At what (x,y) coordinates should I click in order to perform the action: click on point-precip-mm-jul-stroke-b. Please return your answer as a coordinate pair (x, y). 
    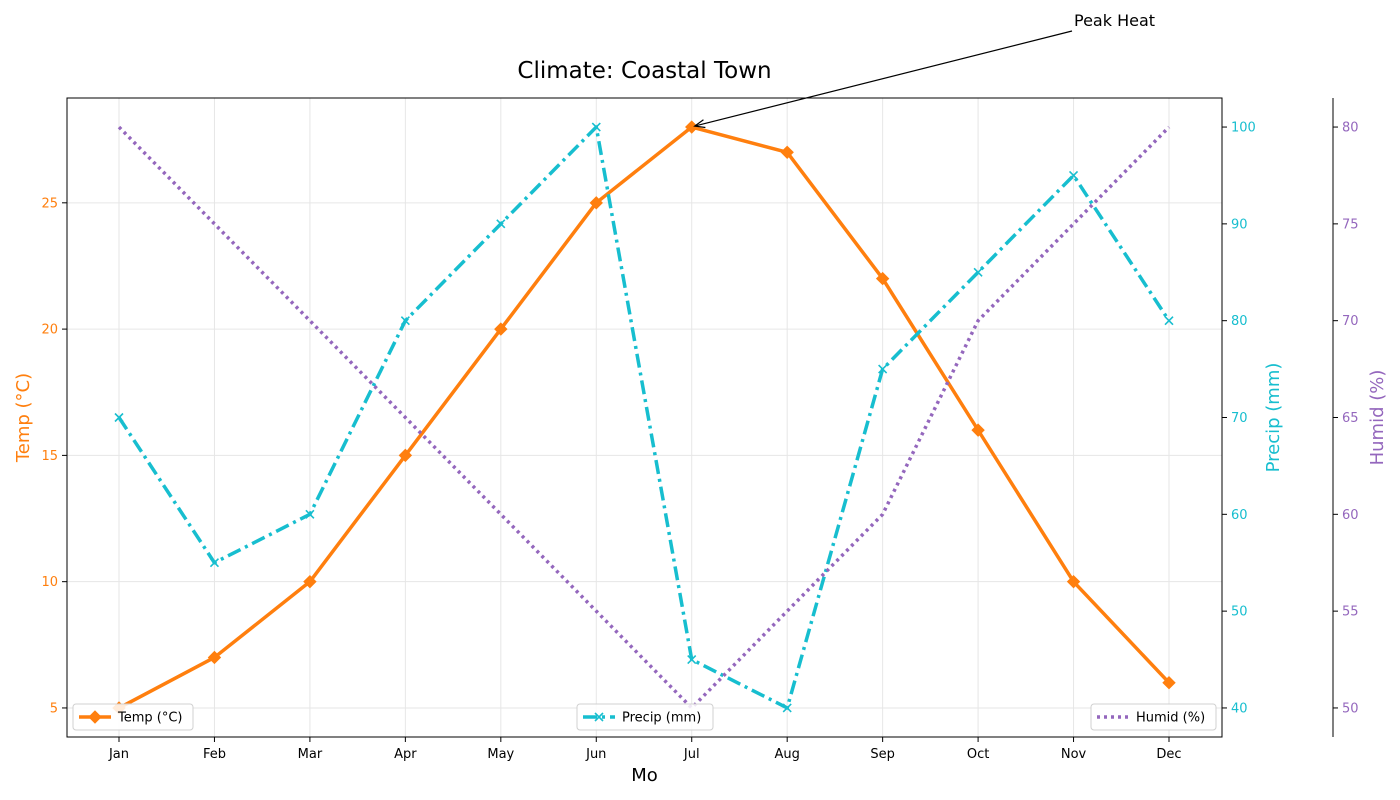
    Looking at the image, I should click on (692, 659).